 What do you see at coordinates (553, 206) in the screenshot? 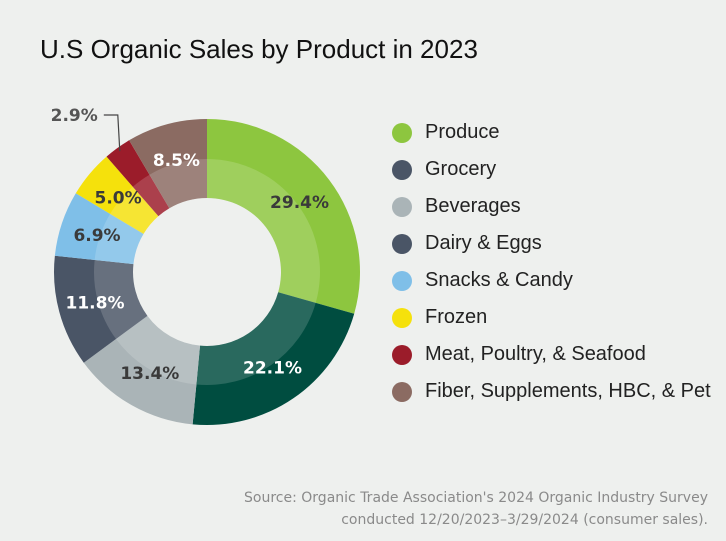
I see `legend-item: Beverages` at bounding box center [553, 206].